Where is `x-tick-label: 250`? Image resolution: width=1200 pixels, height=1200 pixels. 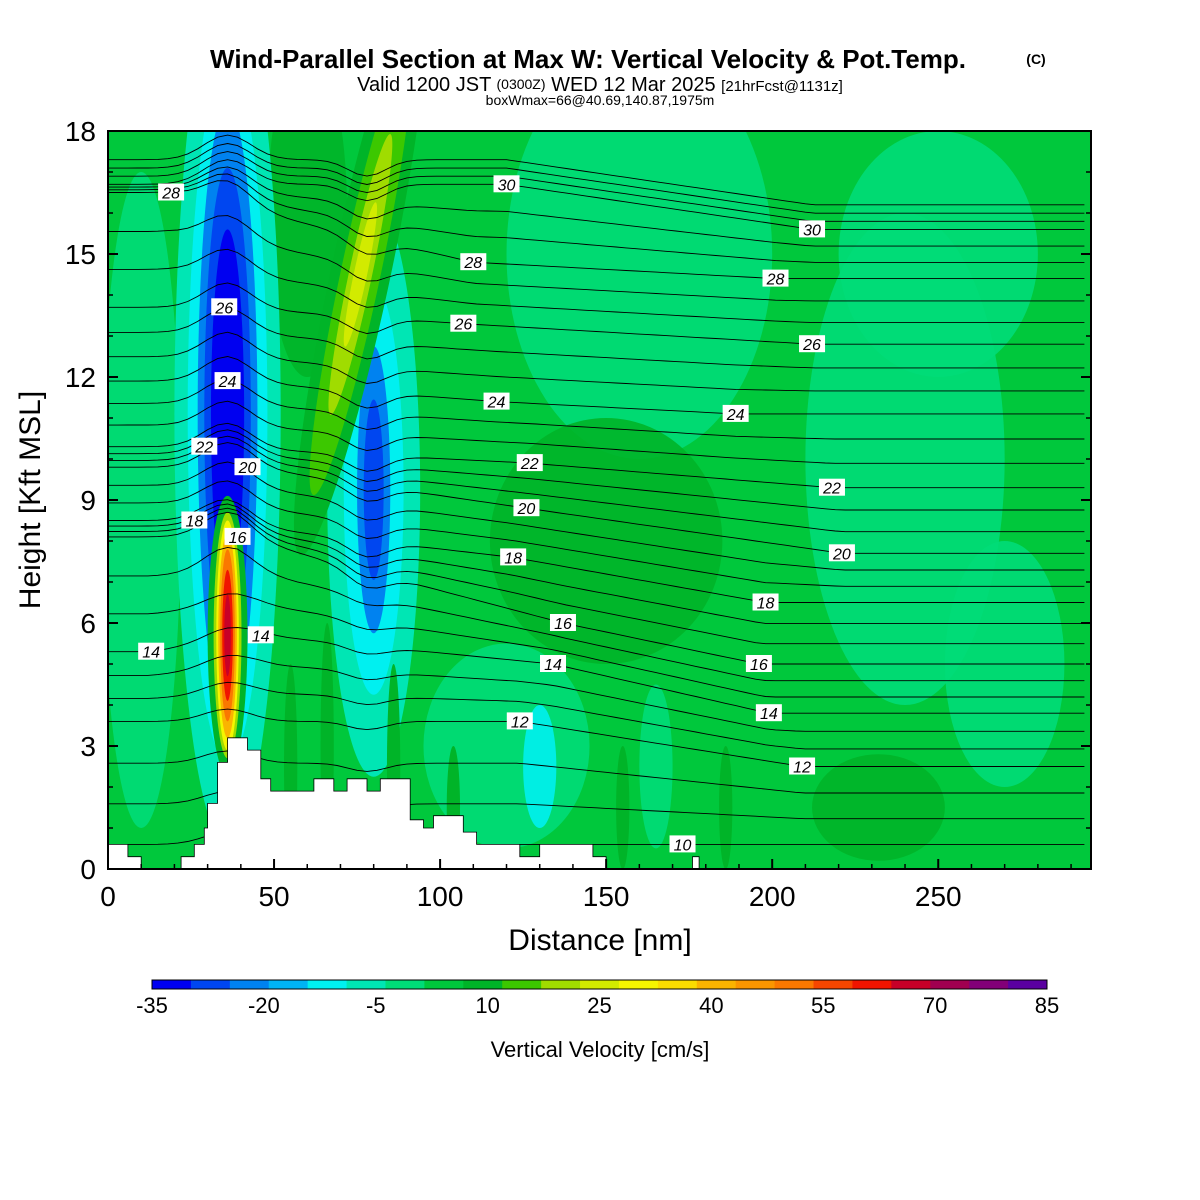
x-tick-label: 250 is located at coordinates (938, 896).